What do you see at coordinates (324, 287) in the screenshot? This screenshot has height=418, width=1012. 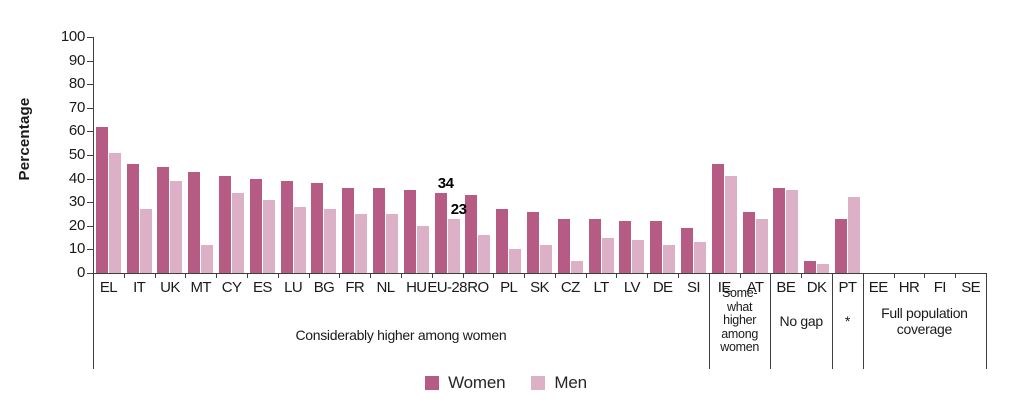 I see `category-label-BG: BG` at bounding box center [324, 287].